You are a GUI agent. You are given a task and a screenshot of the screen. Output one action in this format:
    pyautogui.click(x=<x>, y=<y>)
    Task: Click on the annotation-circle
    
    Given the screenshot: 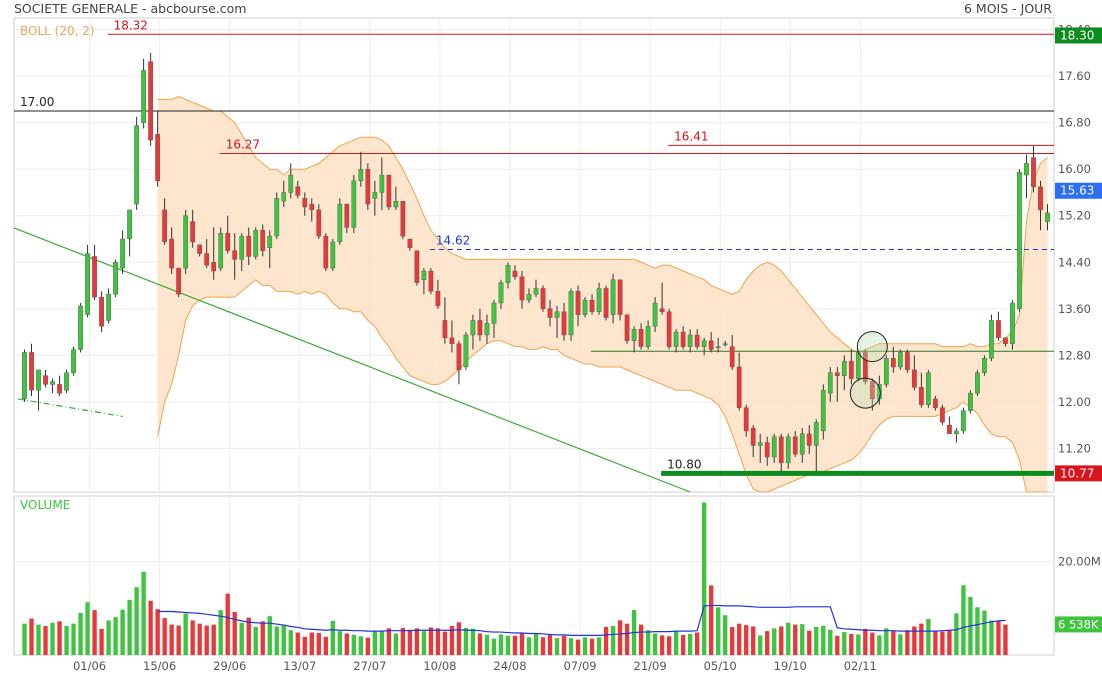 What is the action you would take?
    pyautogui.click(x=872, y=347)
    